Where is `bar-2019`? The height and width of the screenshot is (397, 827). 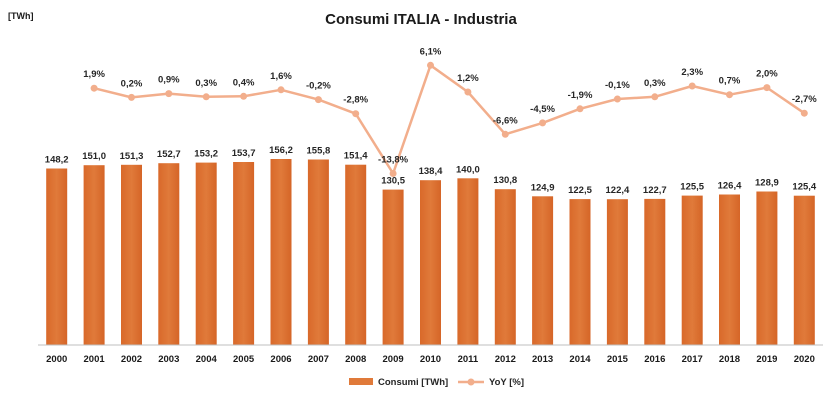
bar-2019 is located at coordinates (767, 268).